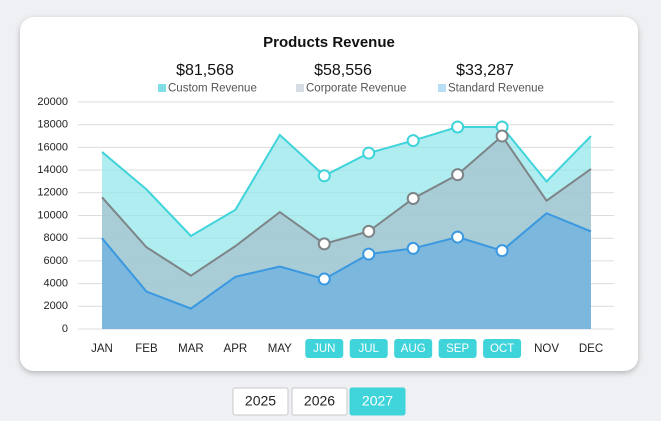 The width and height of the screenshot is (661, 421). I want to click on legend-label: Standard Revenue, so click(496, 89).